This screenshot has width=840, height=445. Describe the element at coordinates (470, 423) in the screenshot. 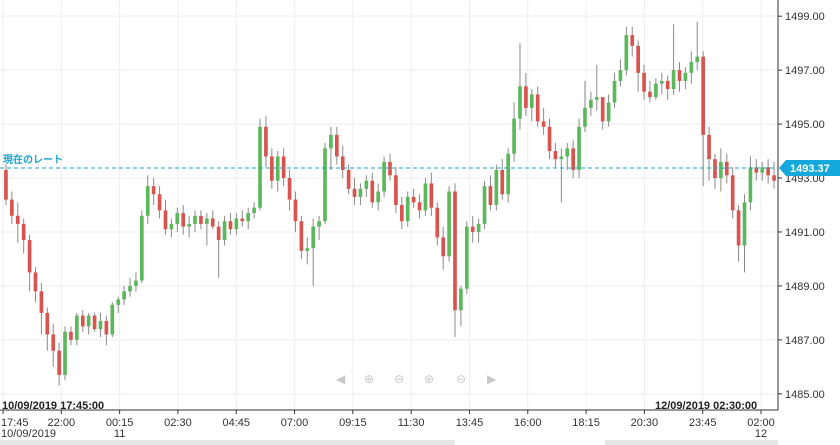

I see `time-tick-label: 13:45` at that location.